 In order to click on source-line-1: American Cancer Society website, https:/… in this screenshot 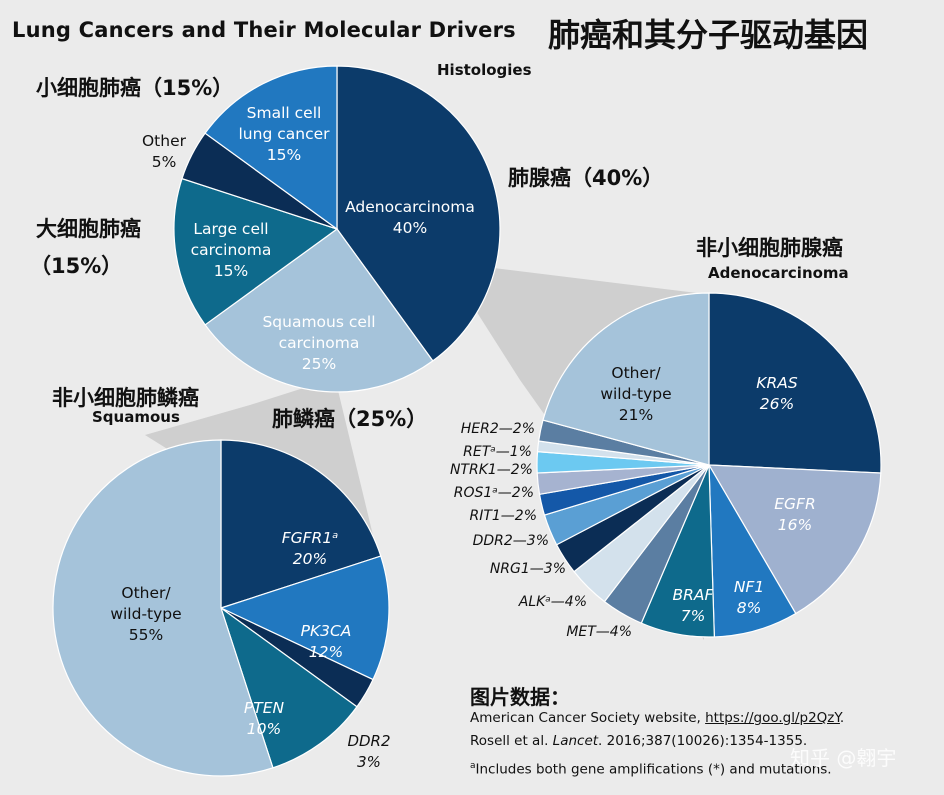, I will do `click(657, 718)`.